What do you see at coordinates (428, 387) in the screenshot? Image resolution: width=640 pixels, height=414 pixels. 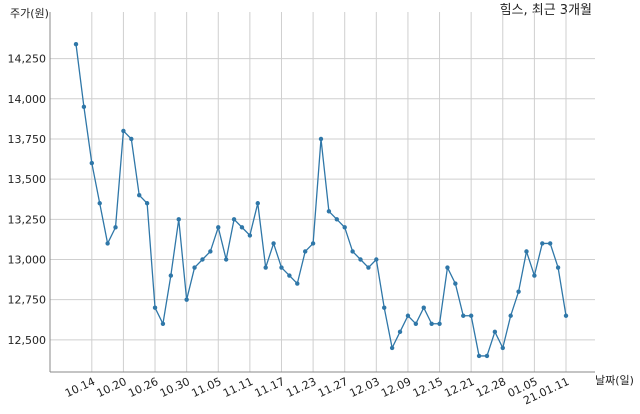 I see `x-tick-label: 12.15` at bounding box center [428, 387].